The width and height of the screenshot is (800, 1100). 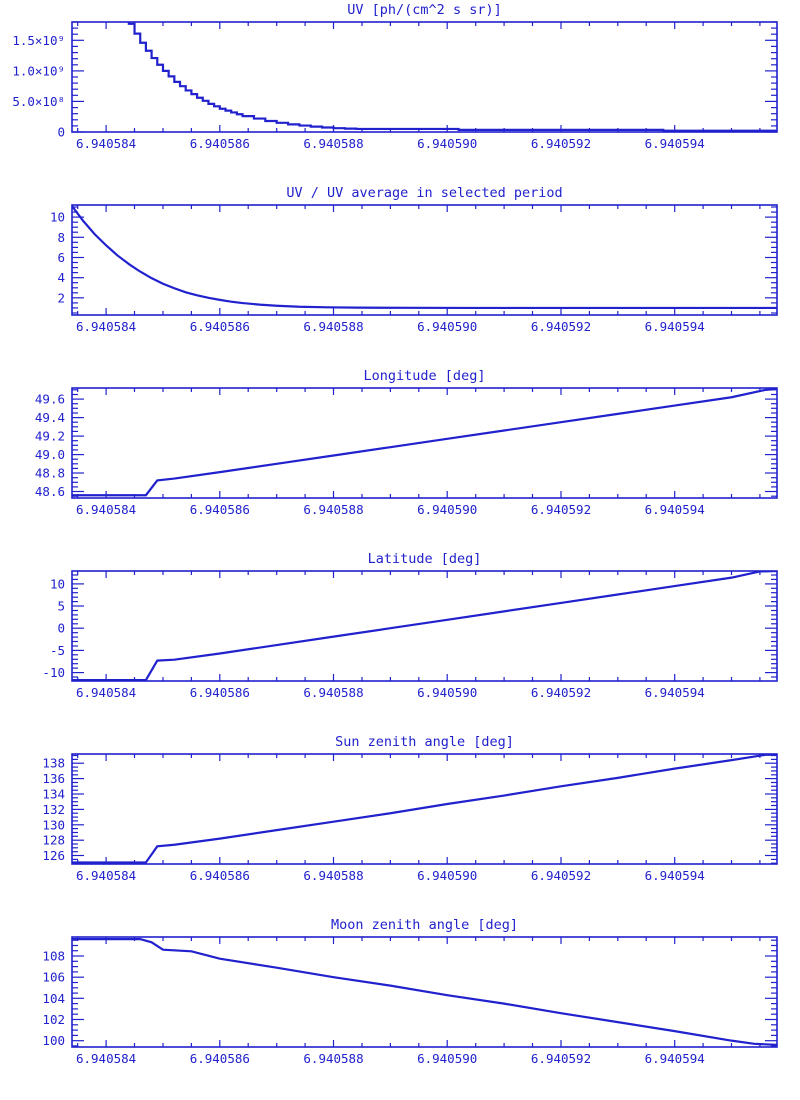 I want to click on y-tick-label: 102, so click(x=53, y=1019).